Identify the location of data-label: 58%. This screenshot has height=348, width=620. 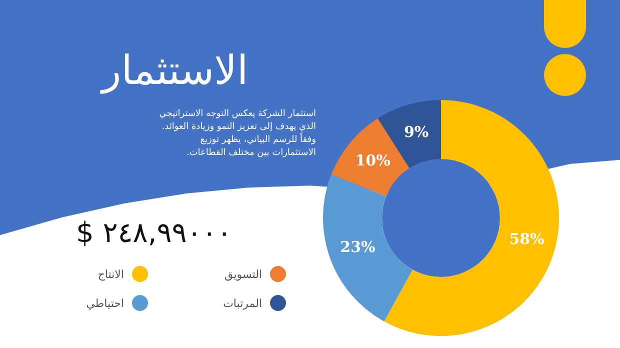
(526, 239).